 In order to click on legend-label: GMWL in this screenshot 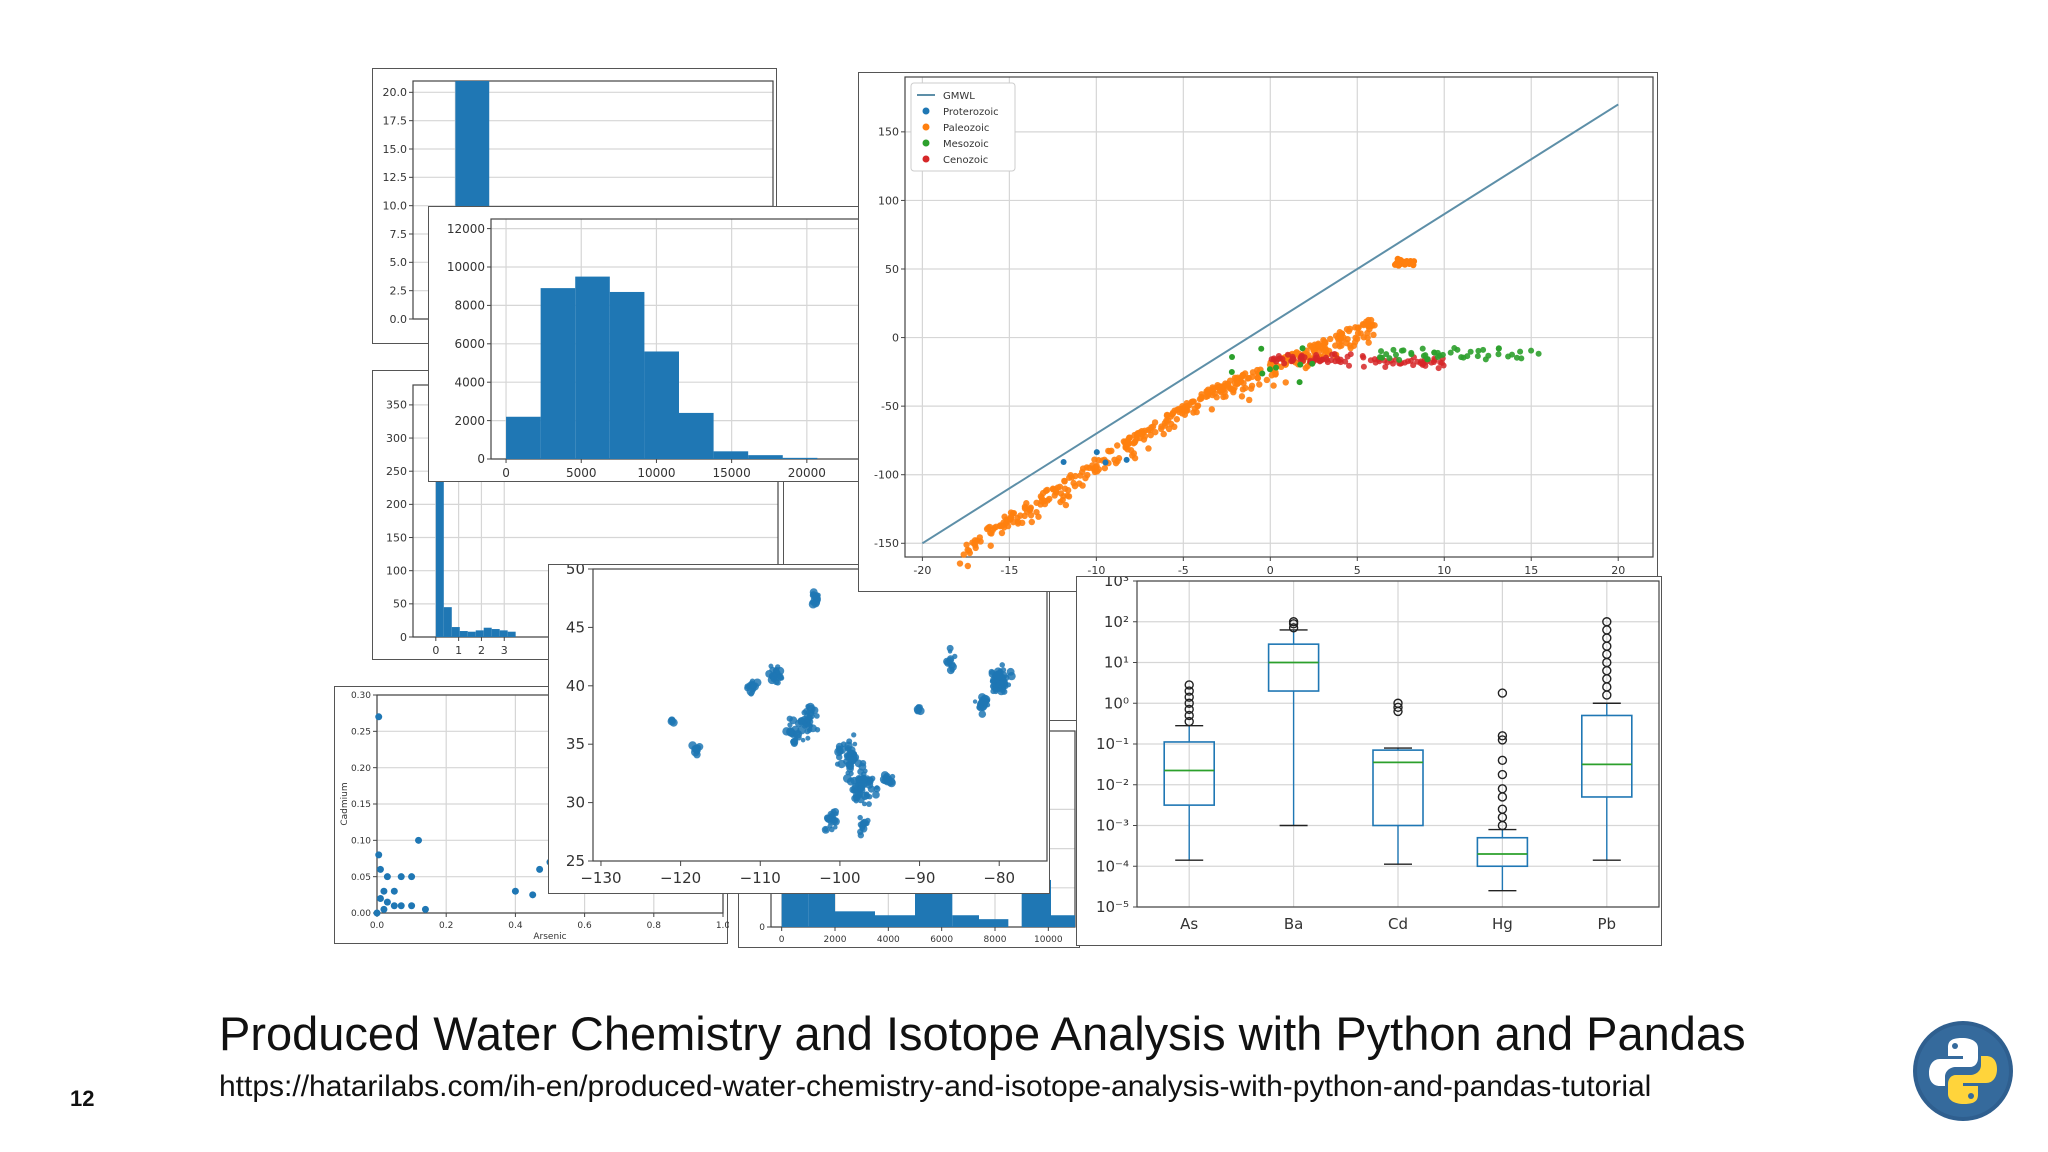, I will do `click(959, 96)`.